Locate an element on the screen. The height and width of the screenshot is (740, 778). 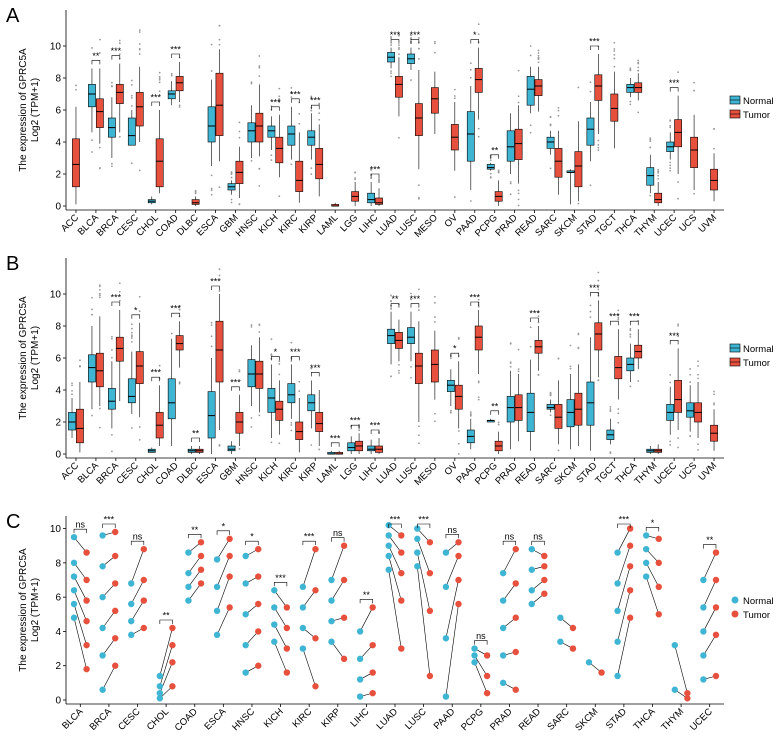
x-tick-label: LIHC is located at coordinates (359, 717).